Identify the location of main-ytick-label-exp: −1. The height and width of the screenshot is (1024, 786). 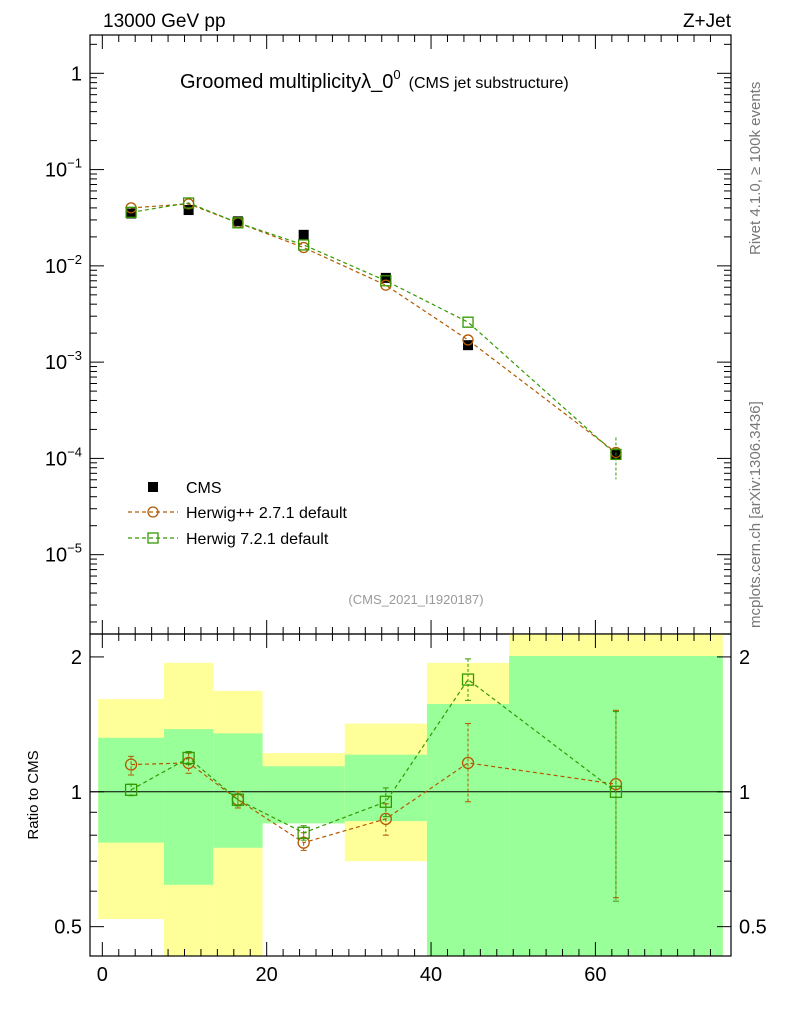
(74, 163).